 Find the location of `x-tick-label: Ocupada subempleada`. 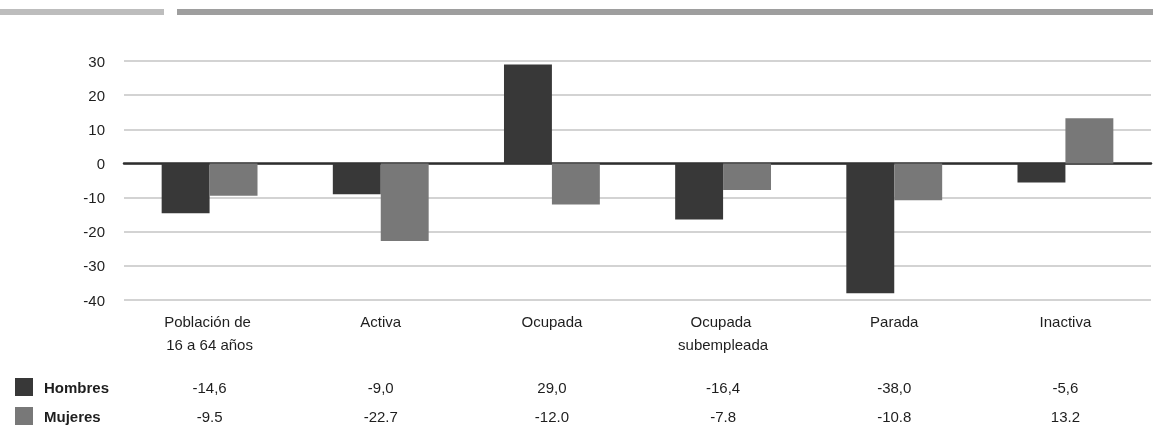

x-tick-label: Ocupada subempleada is located at coordinates (723, 333).